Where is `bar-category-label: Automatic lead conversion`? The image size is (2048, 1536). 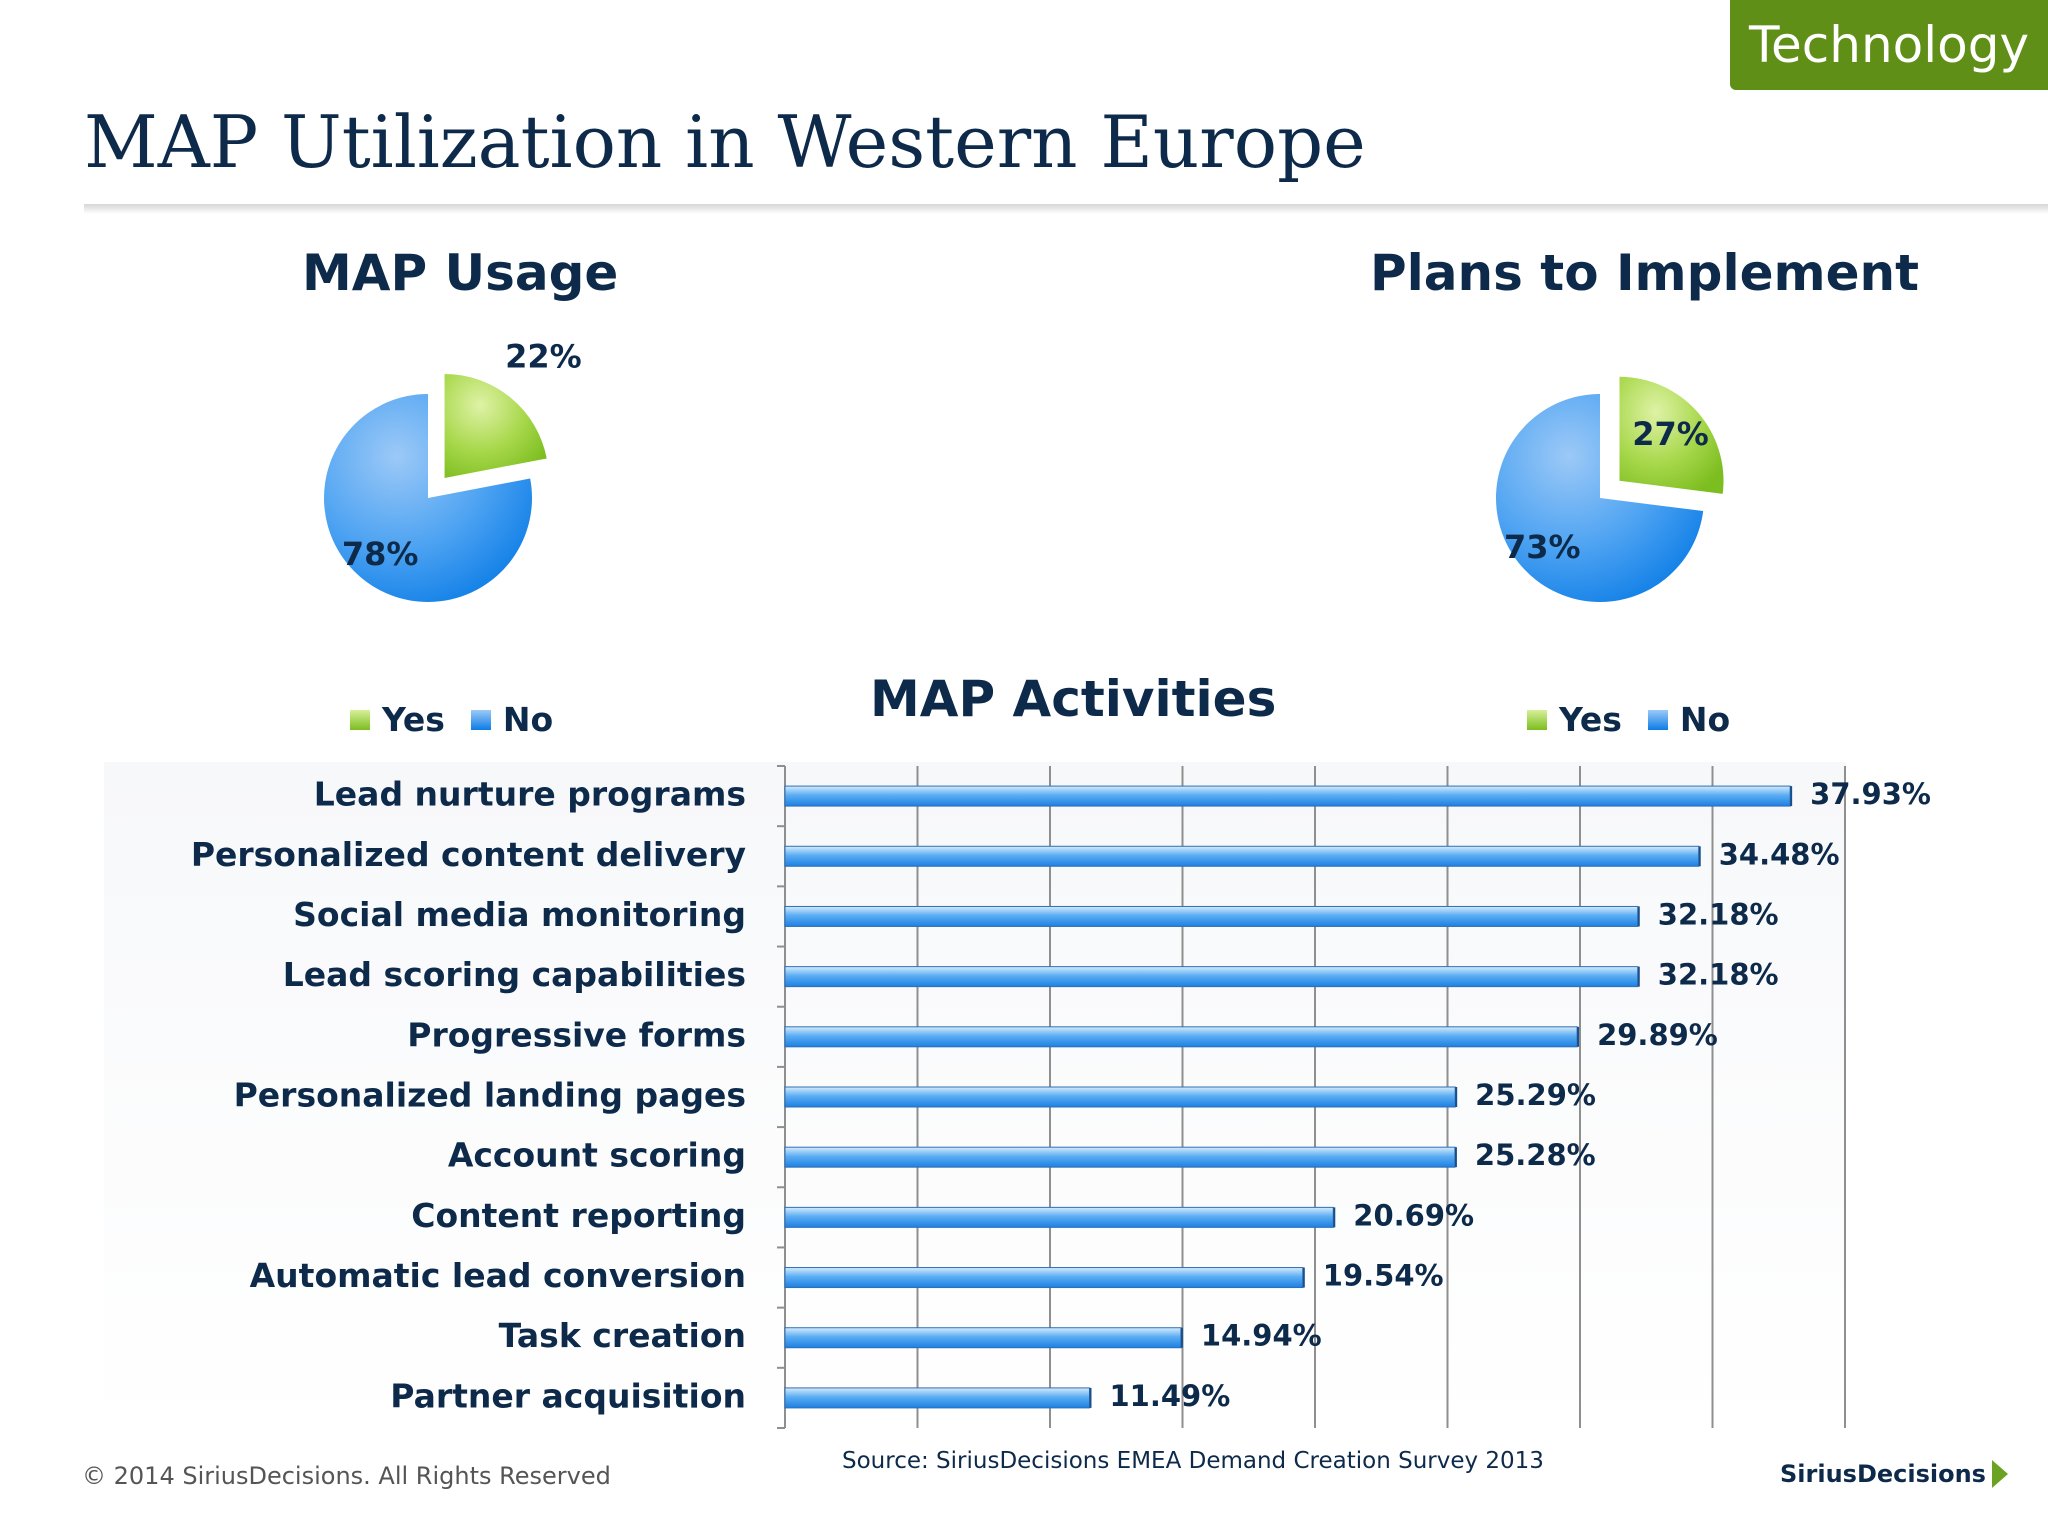
bar-category-label: Automatic lead conversion is located at coordinates (498, 1275).